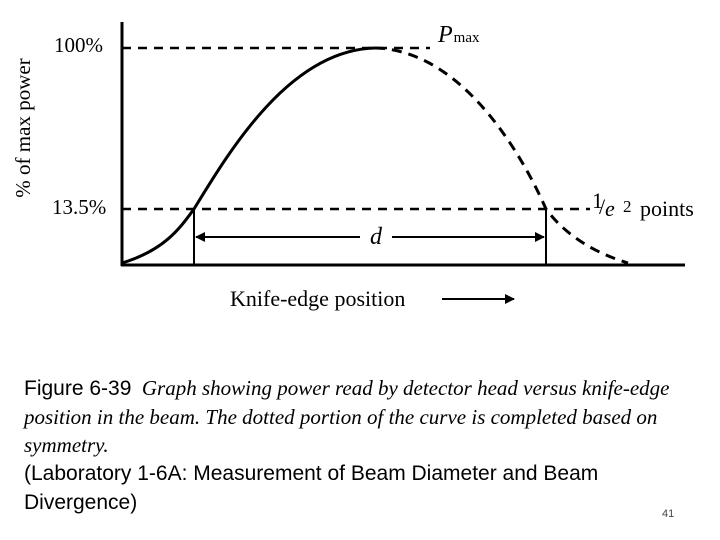  Describe the element at coordinates (78, 388) in the screenshot. I see `caption-figure-number: Figure 6-39` at that location.